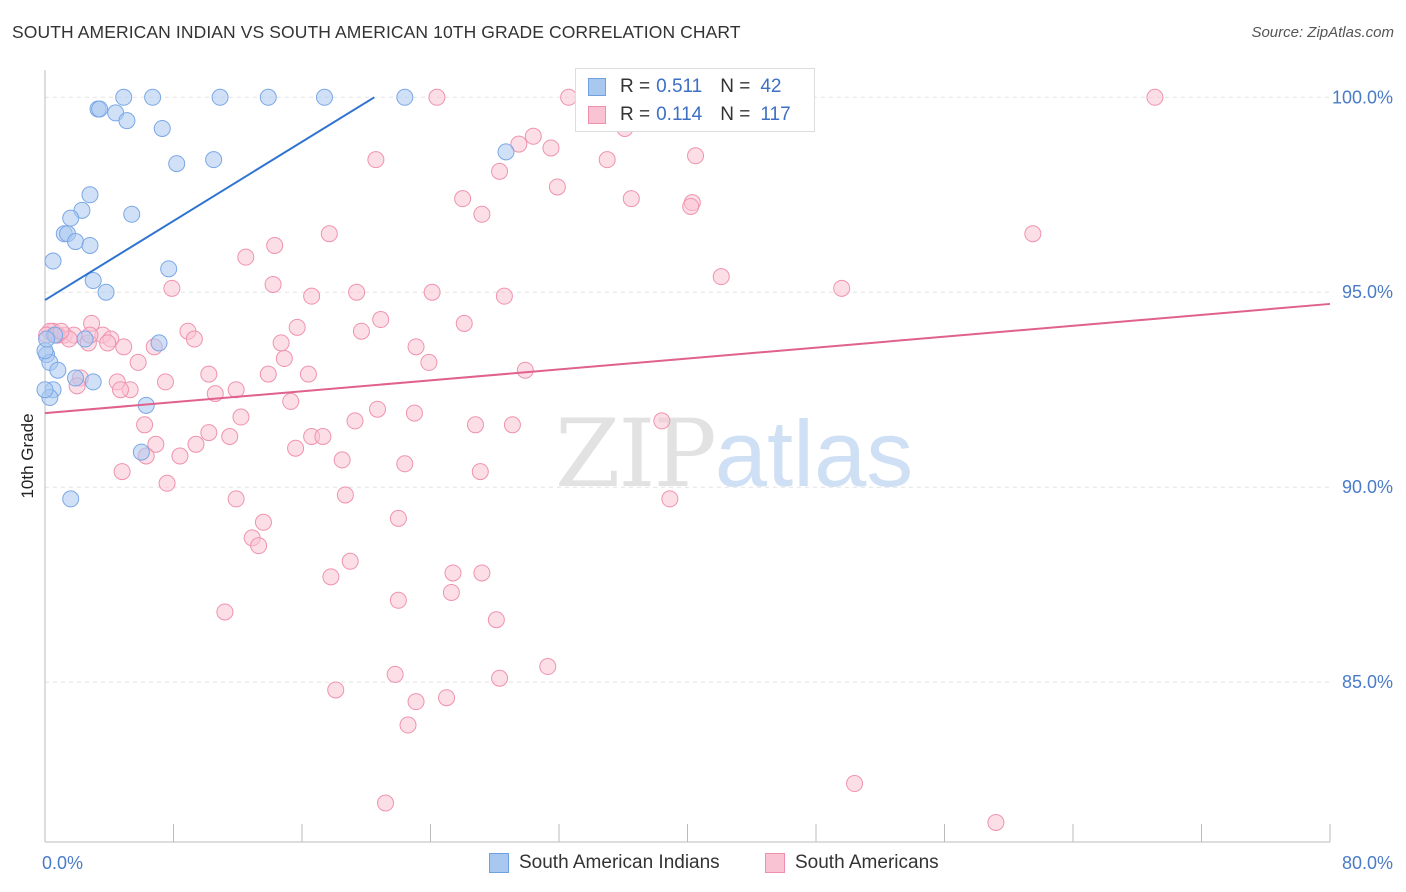 Image resolution: width=1406 pixels, height=892 pixels. I want to click on y-axis-label: 10th Grade, so click(27, 455).